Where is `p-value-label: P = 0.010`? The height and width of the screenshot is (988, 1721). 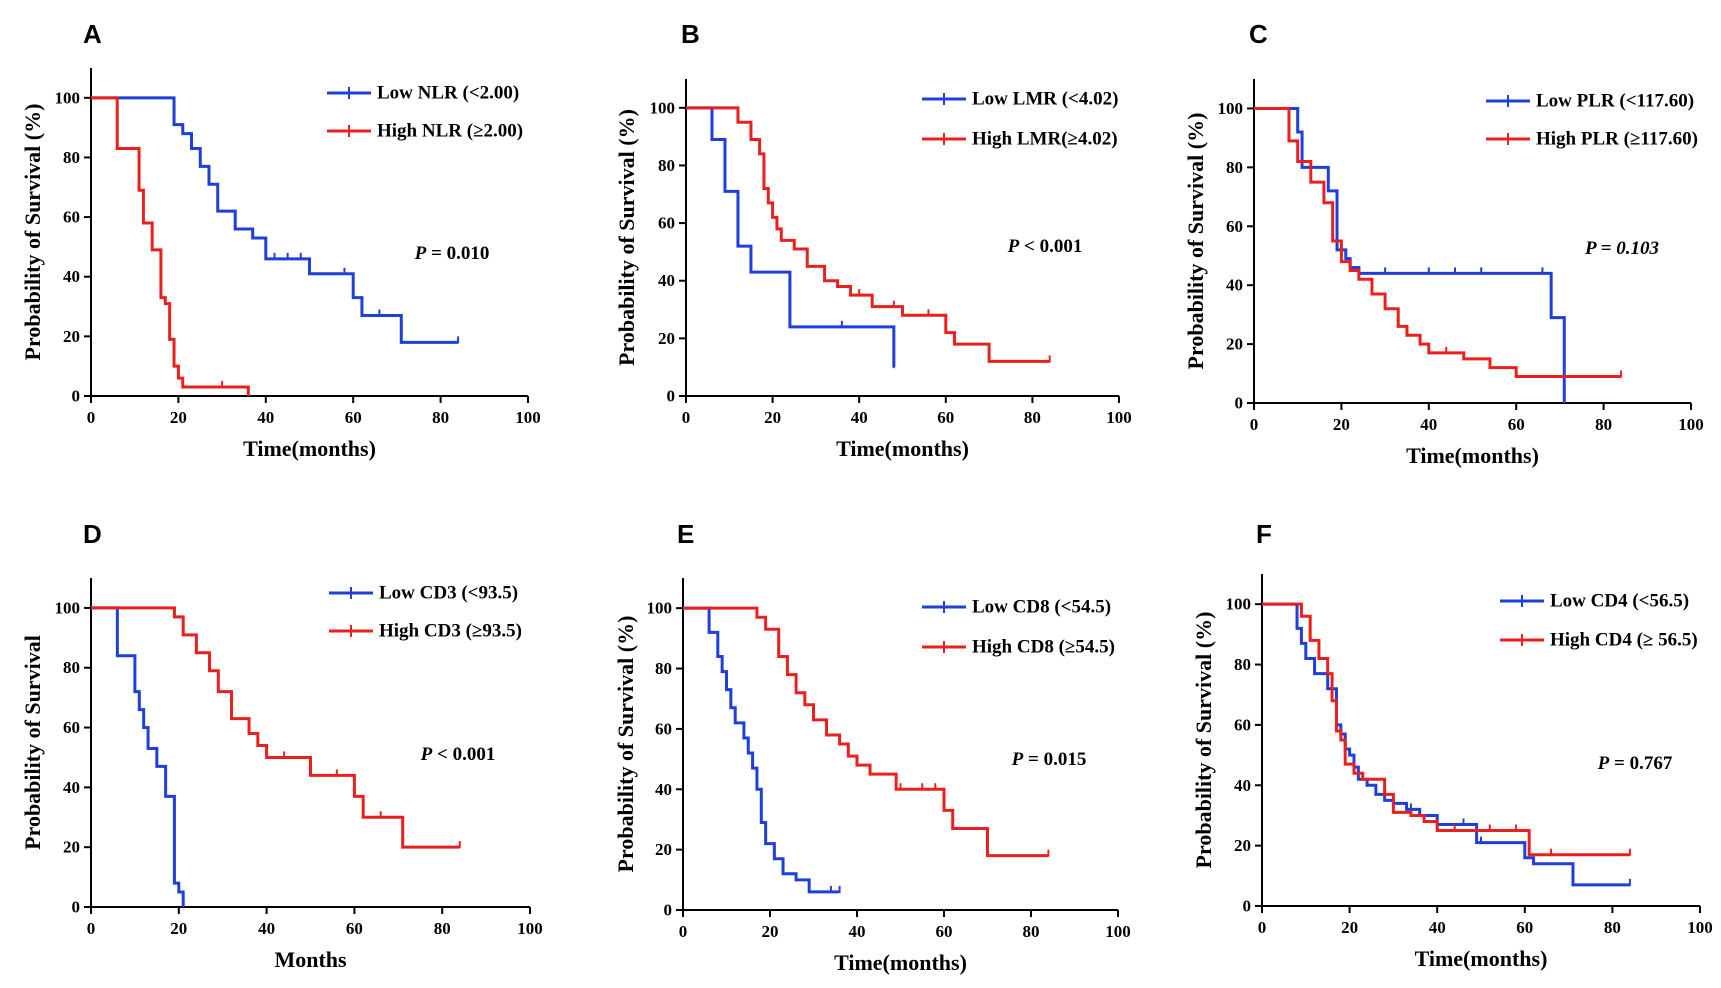
p-value-label: P = 0.010 is located at coordinates (452, 253).